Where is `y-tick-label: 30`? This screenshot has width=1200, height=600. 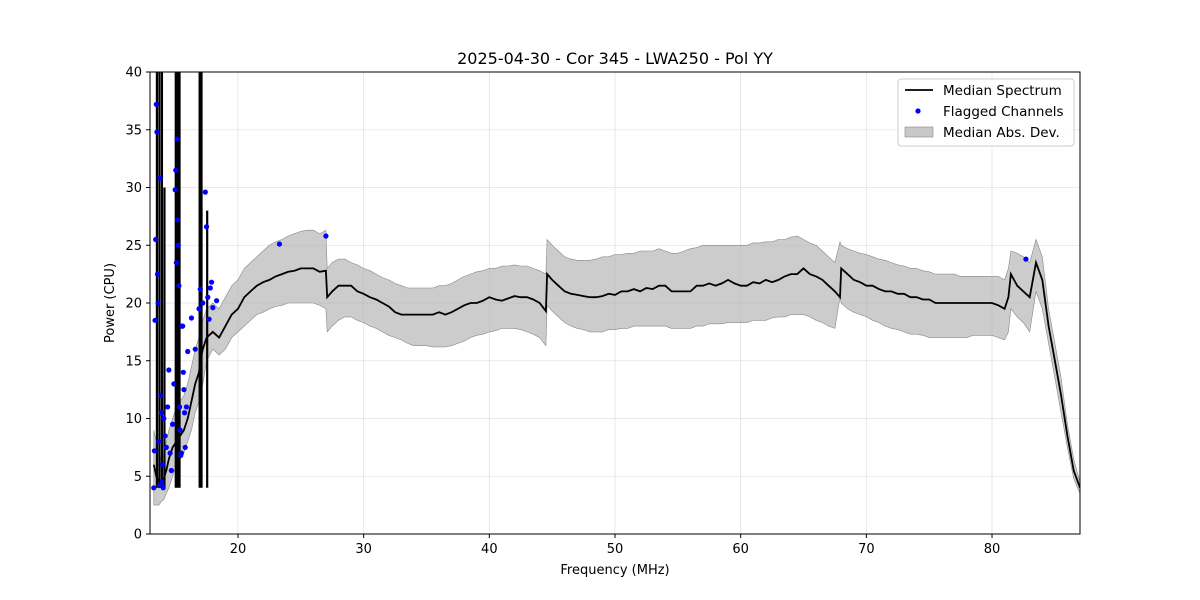
y-tick-label: 30 is located at coordinates (133, 188).